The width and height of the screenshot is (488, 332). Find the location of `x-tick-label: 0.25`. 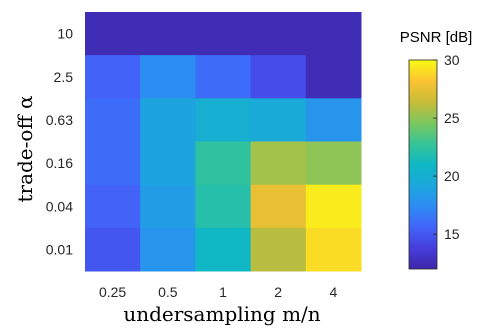

x-tick-label: 0.25 is located at coordinates (112, 292).